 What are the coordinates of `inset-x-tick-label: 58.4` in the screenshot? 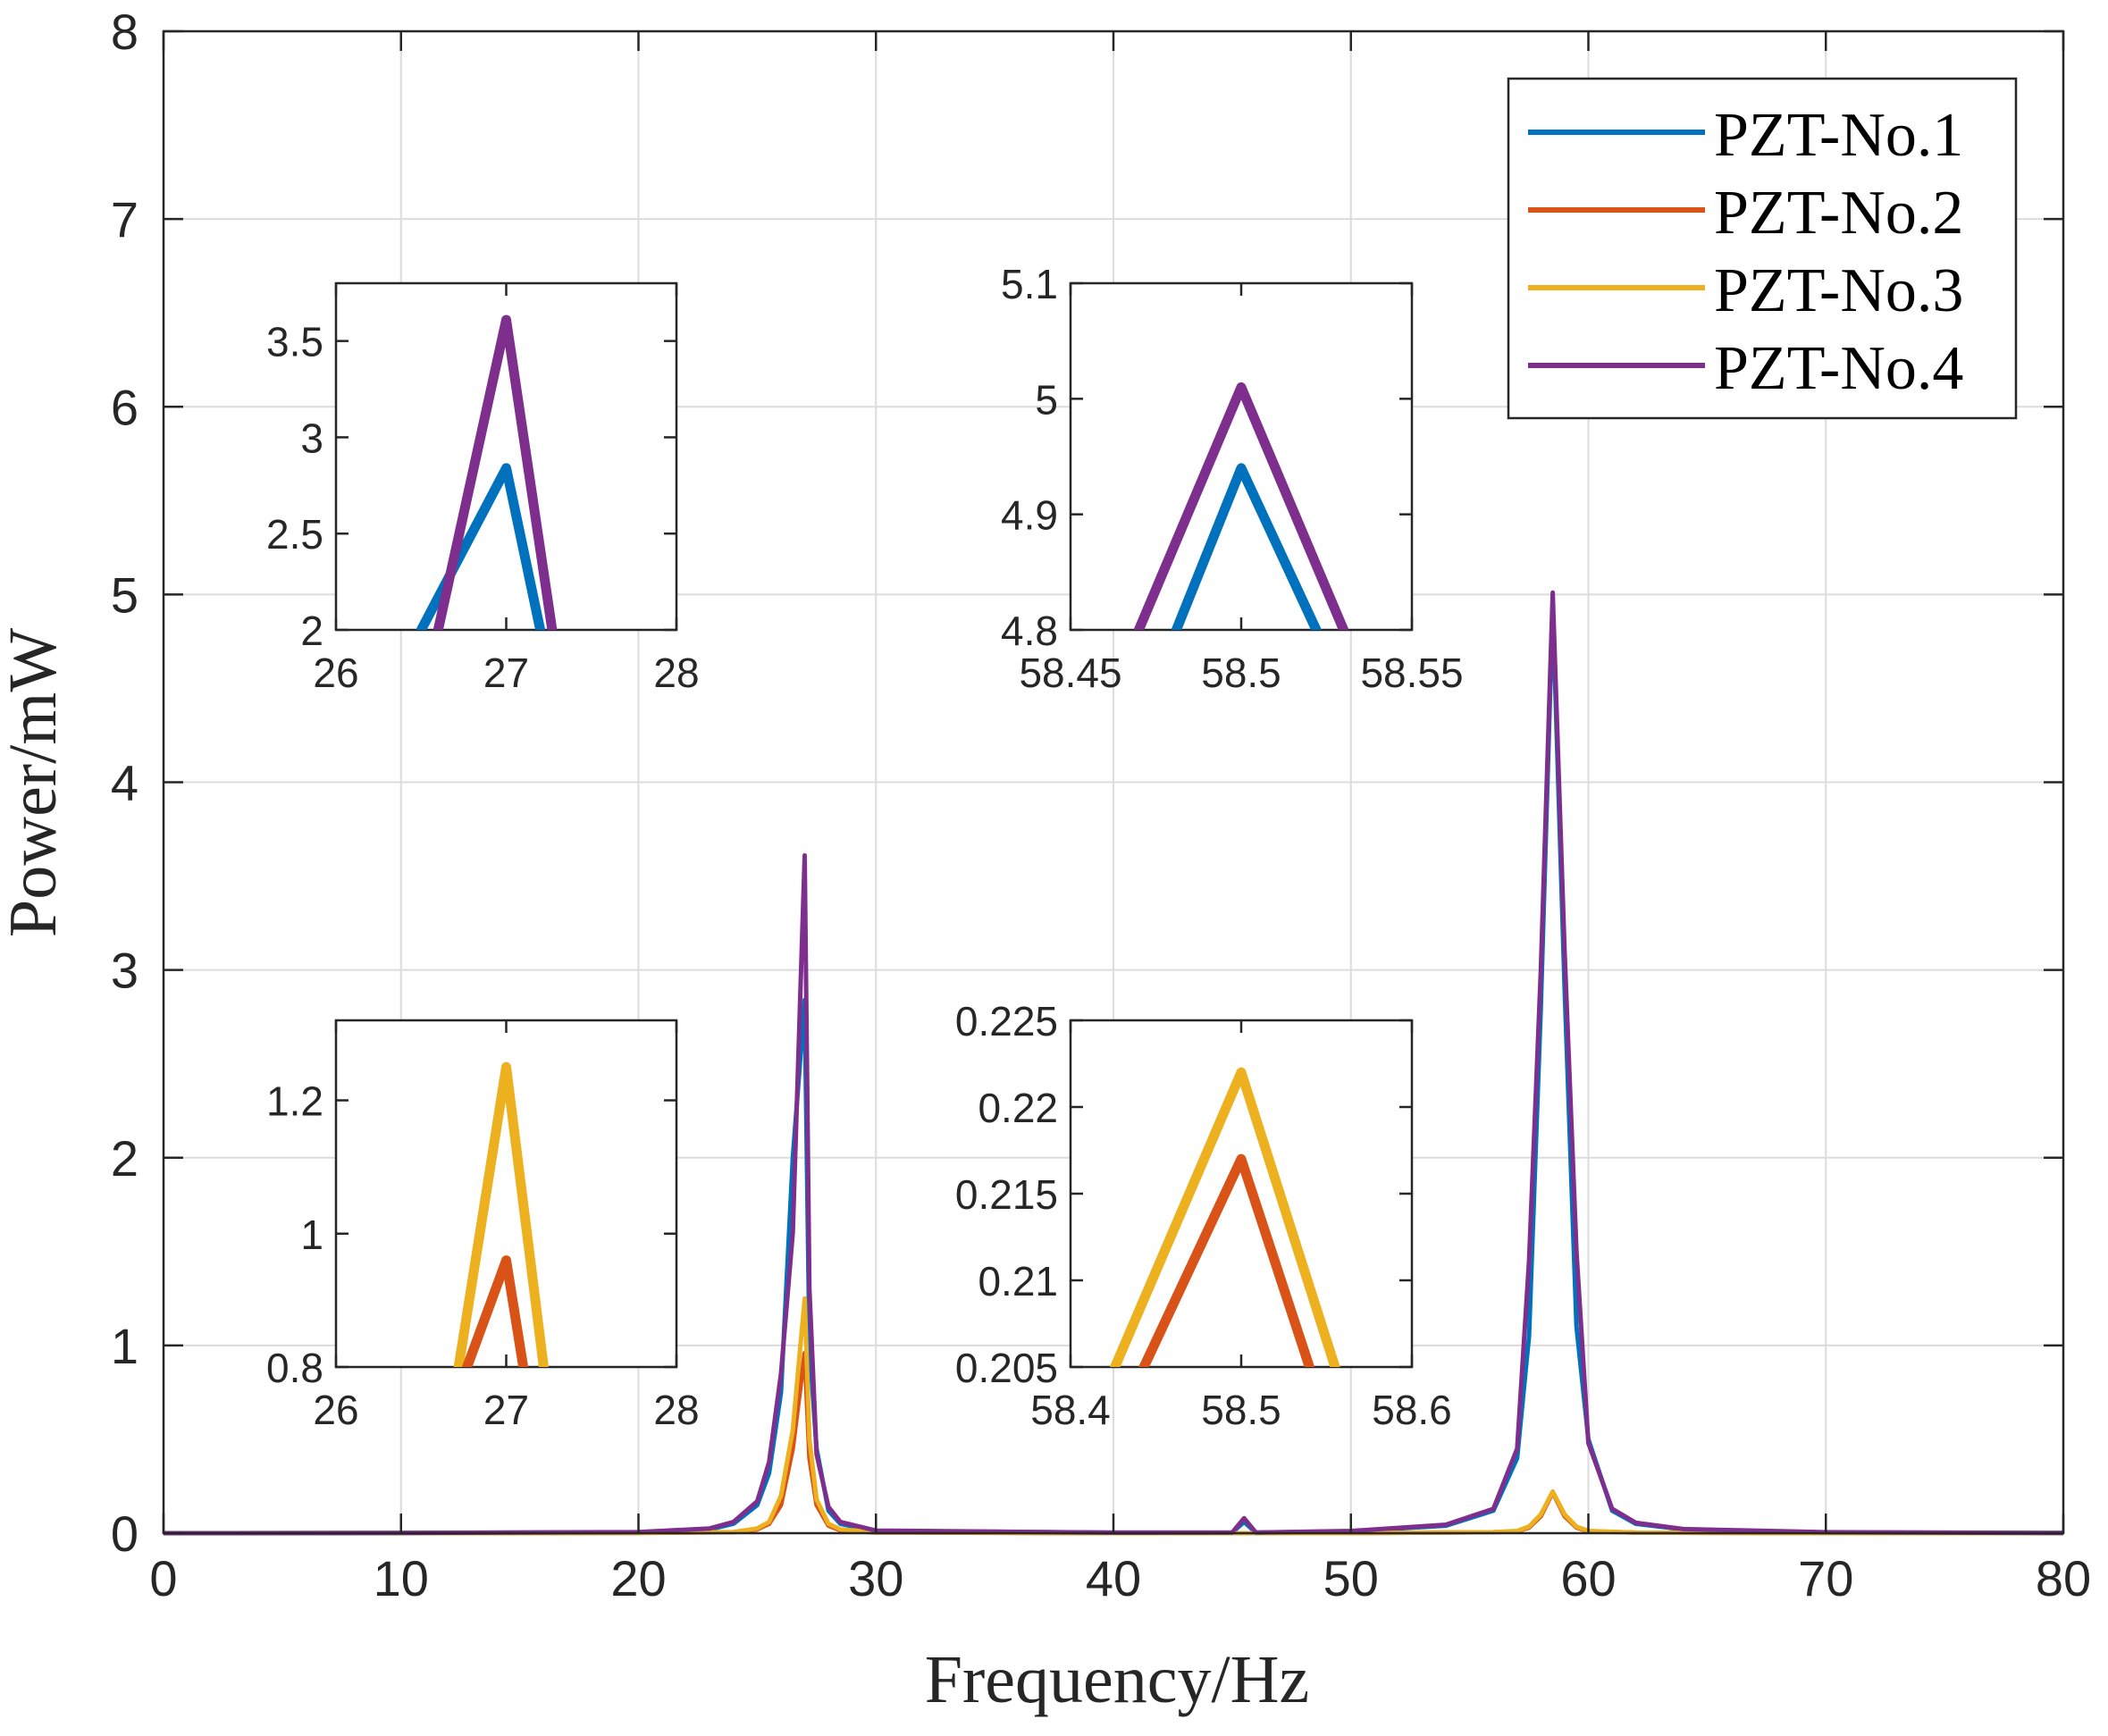 It's located at (1071, 1410).